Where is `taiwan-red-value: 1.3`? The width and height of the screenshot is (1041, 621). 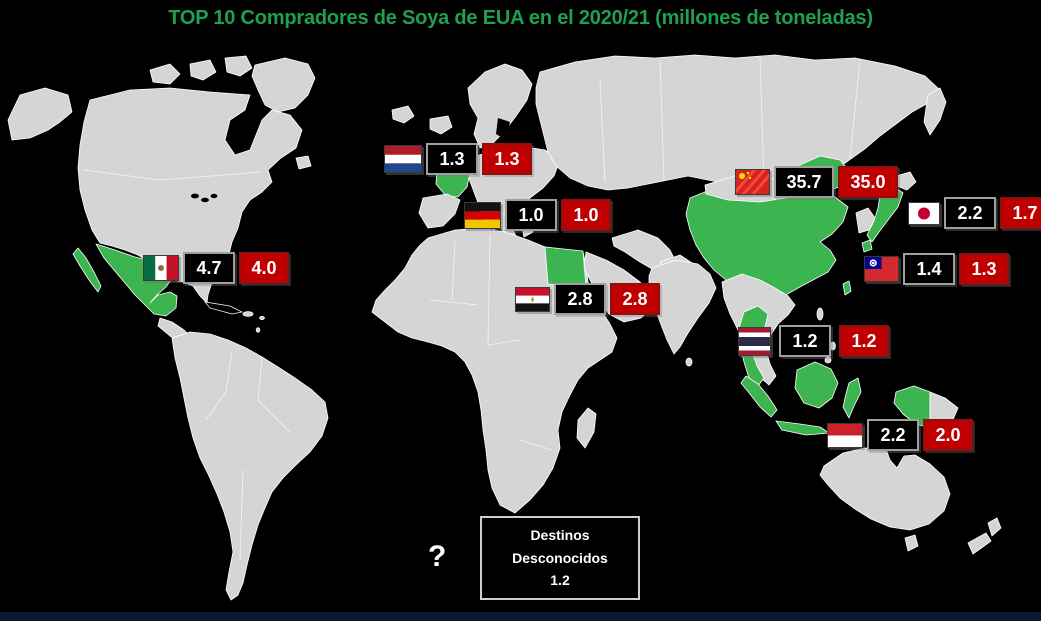 taiwan-red-value: 1.3 is located at coordinates (984, 269).